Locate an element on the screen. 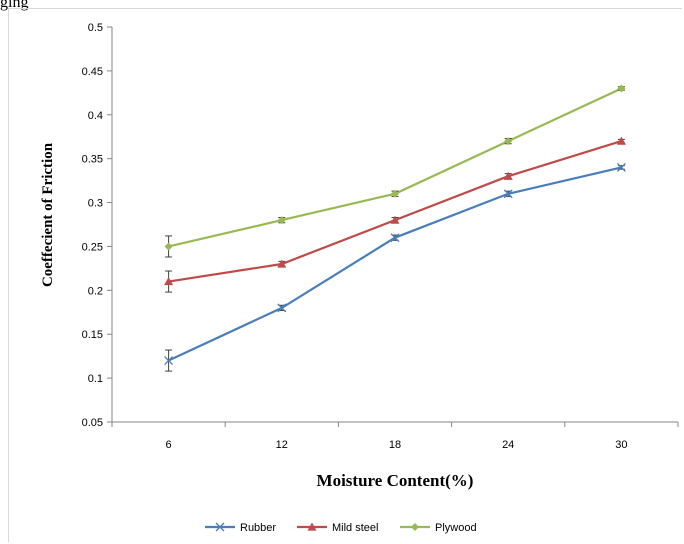 Image resolution: width=684 pixels, height=544 pixels. y-tick-label: 0.1 is located at coordinates (95, 379).